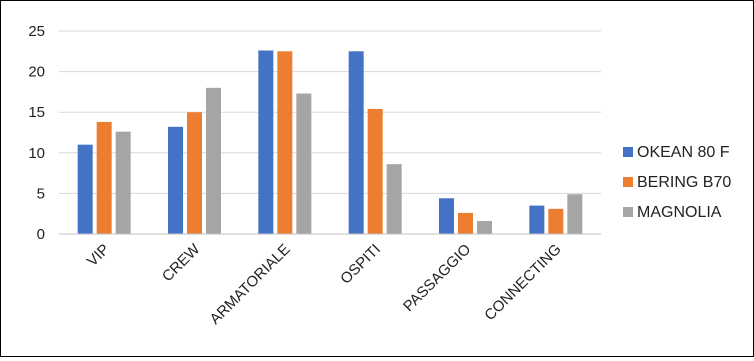 This screenshot has height=361, width=754. I want to click on y-tick-label: 10, so click(36, 153).